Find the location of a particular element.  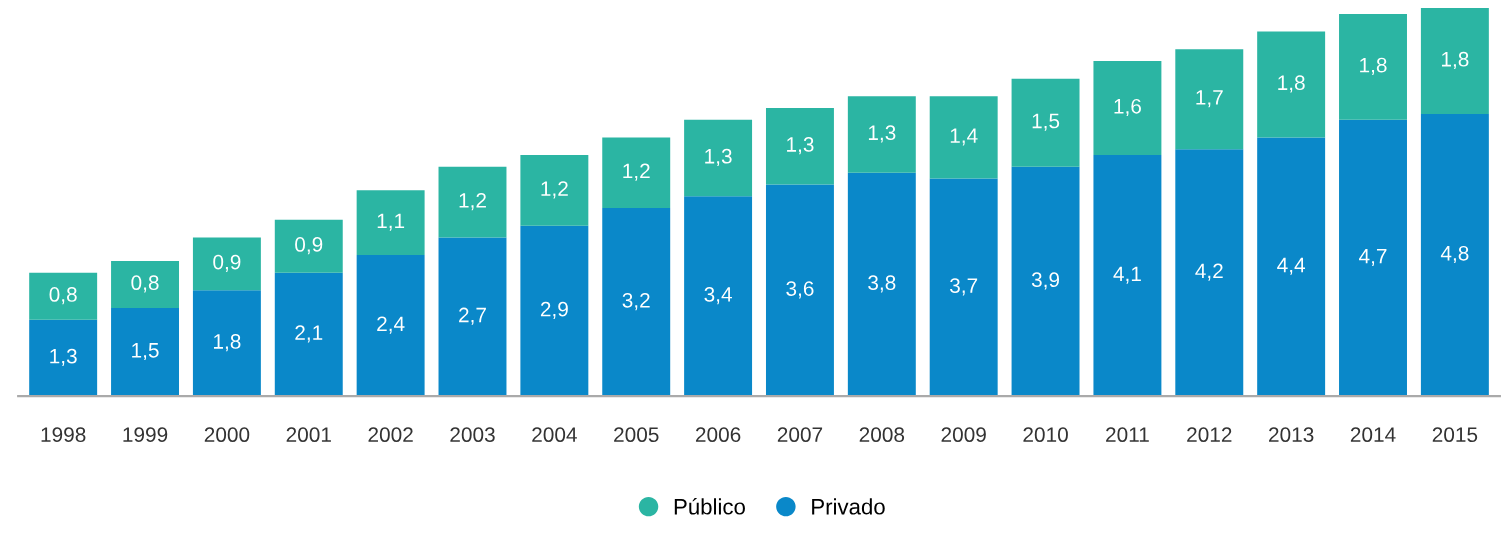

legend-label: Público is located at coordinates (709, 506).